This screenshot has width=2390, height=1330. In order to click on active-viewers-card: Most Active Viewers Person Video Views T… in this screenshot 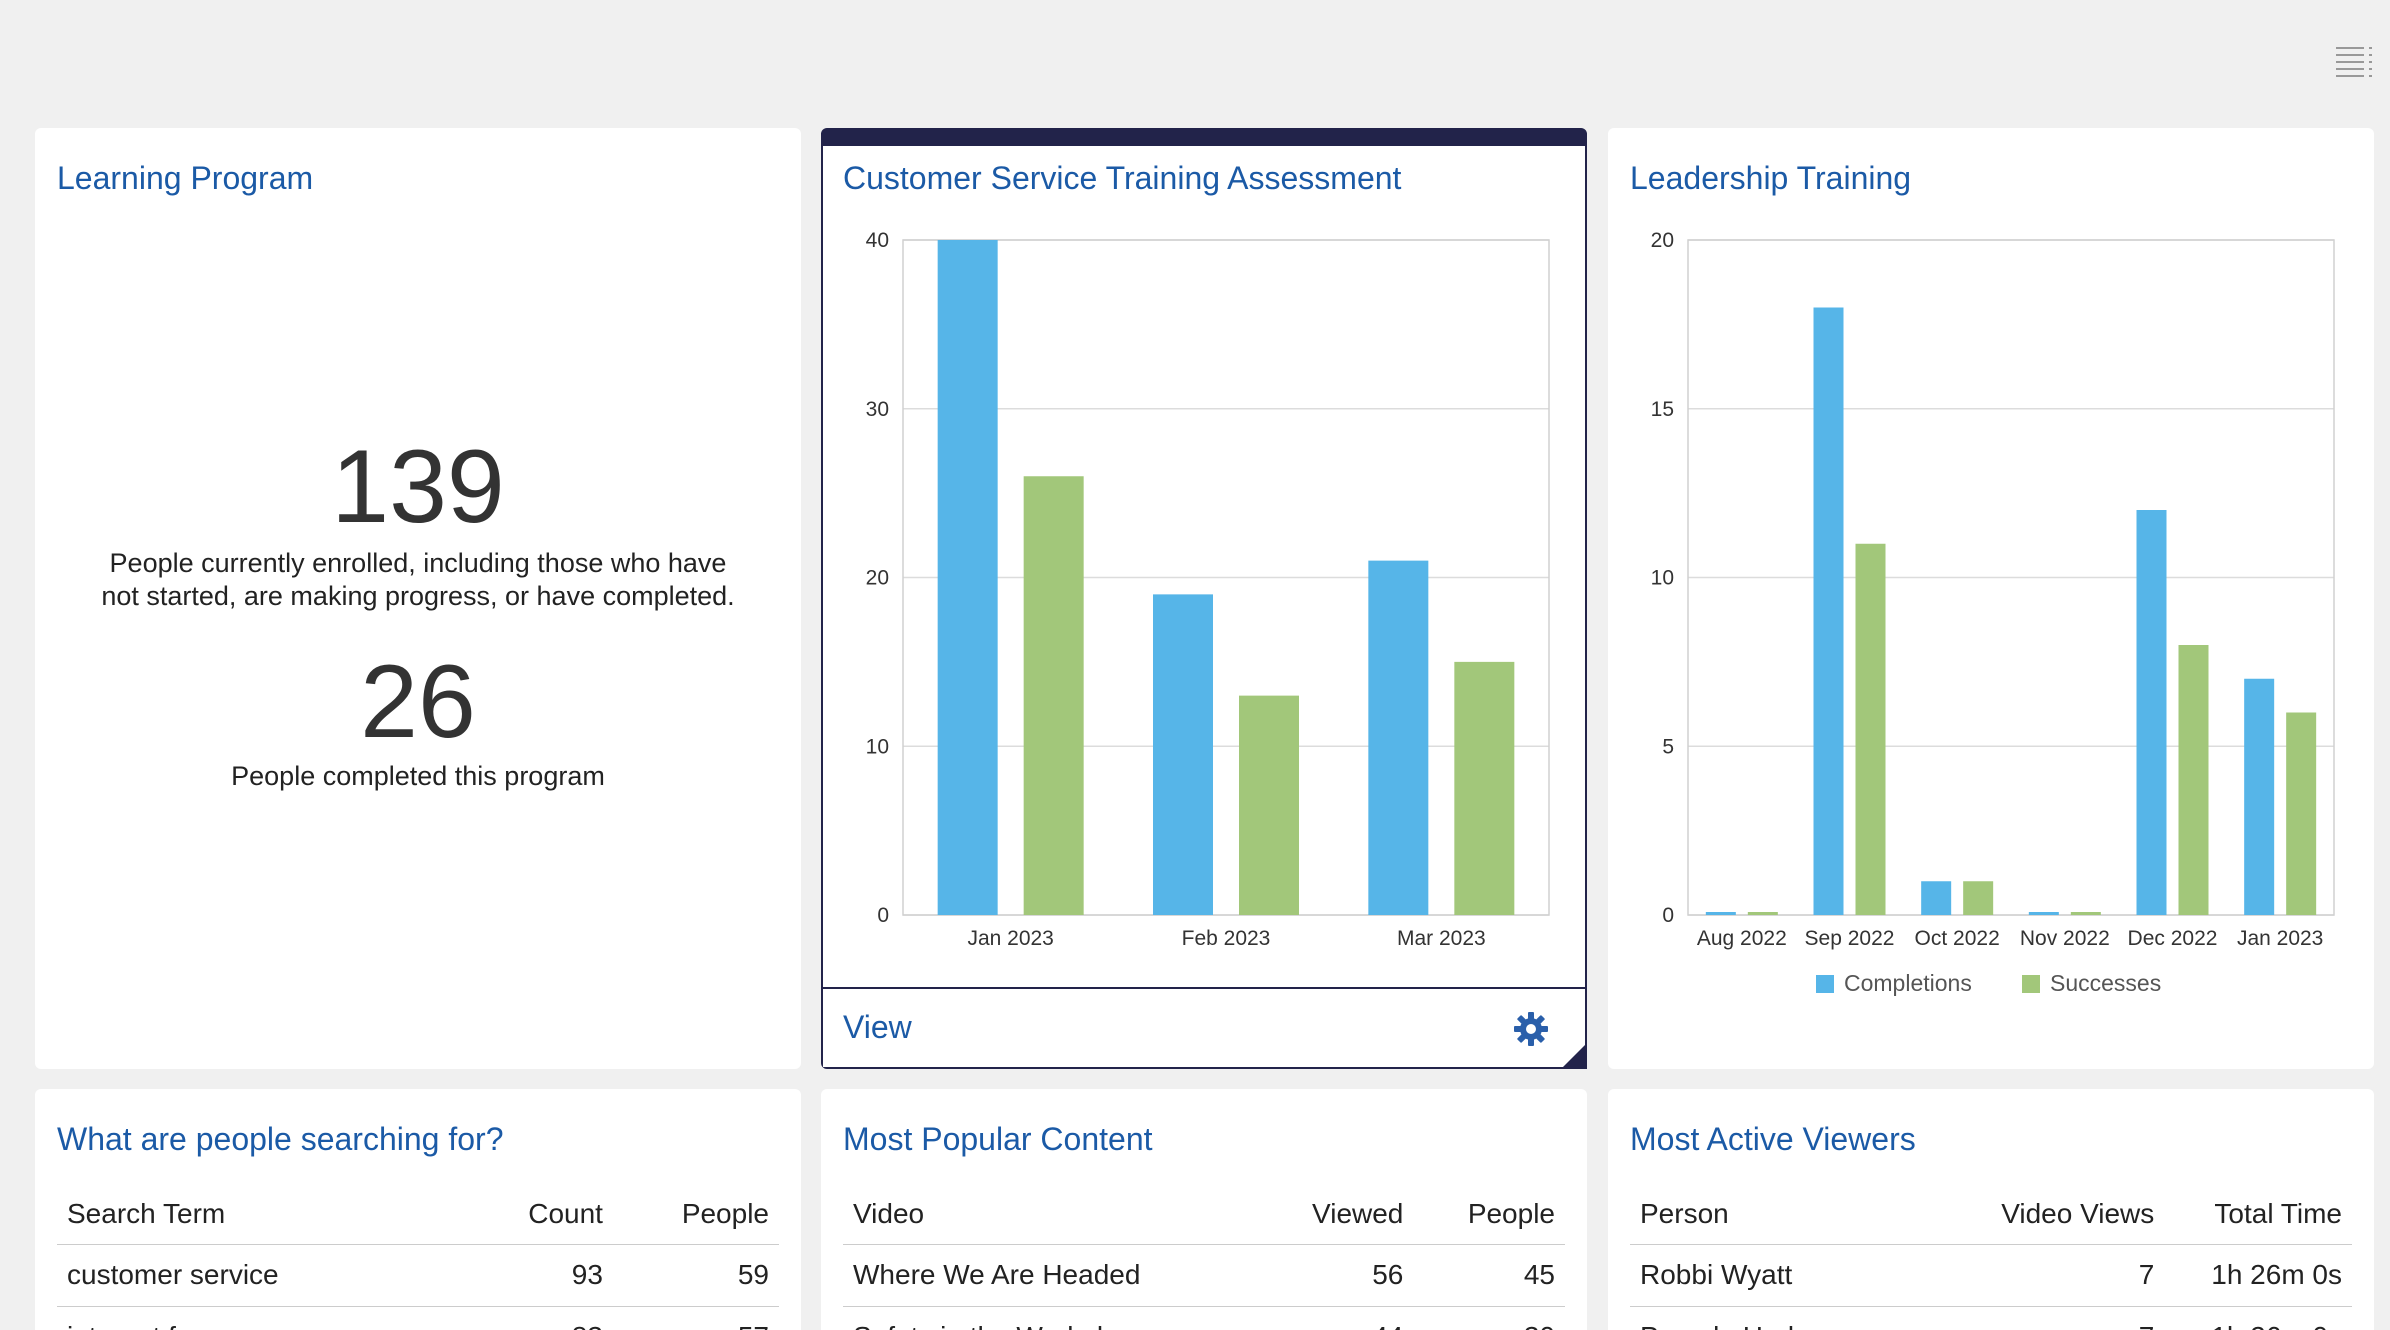, I will do `click(1991, 1209)`.